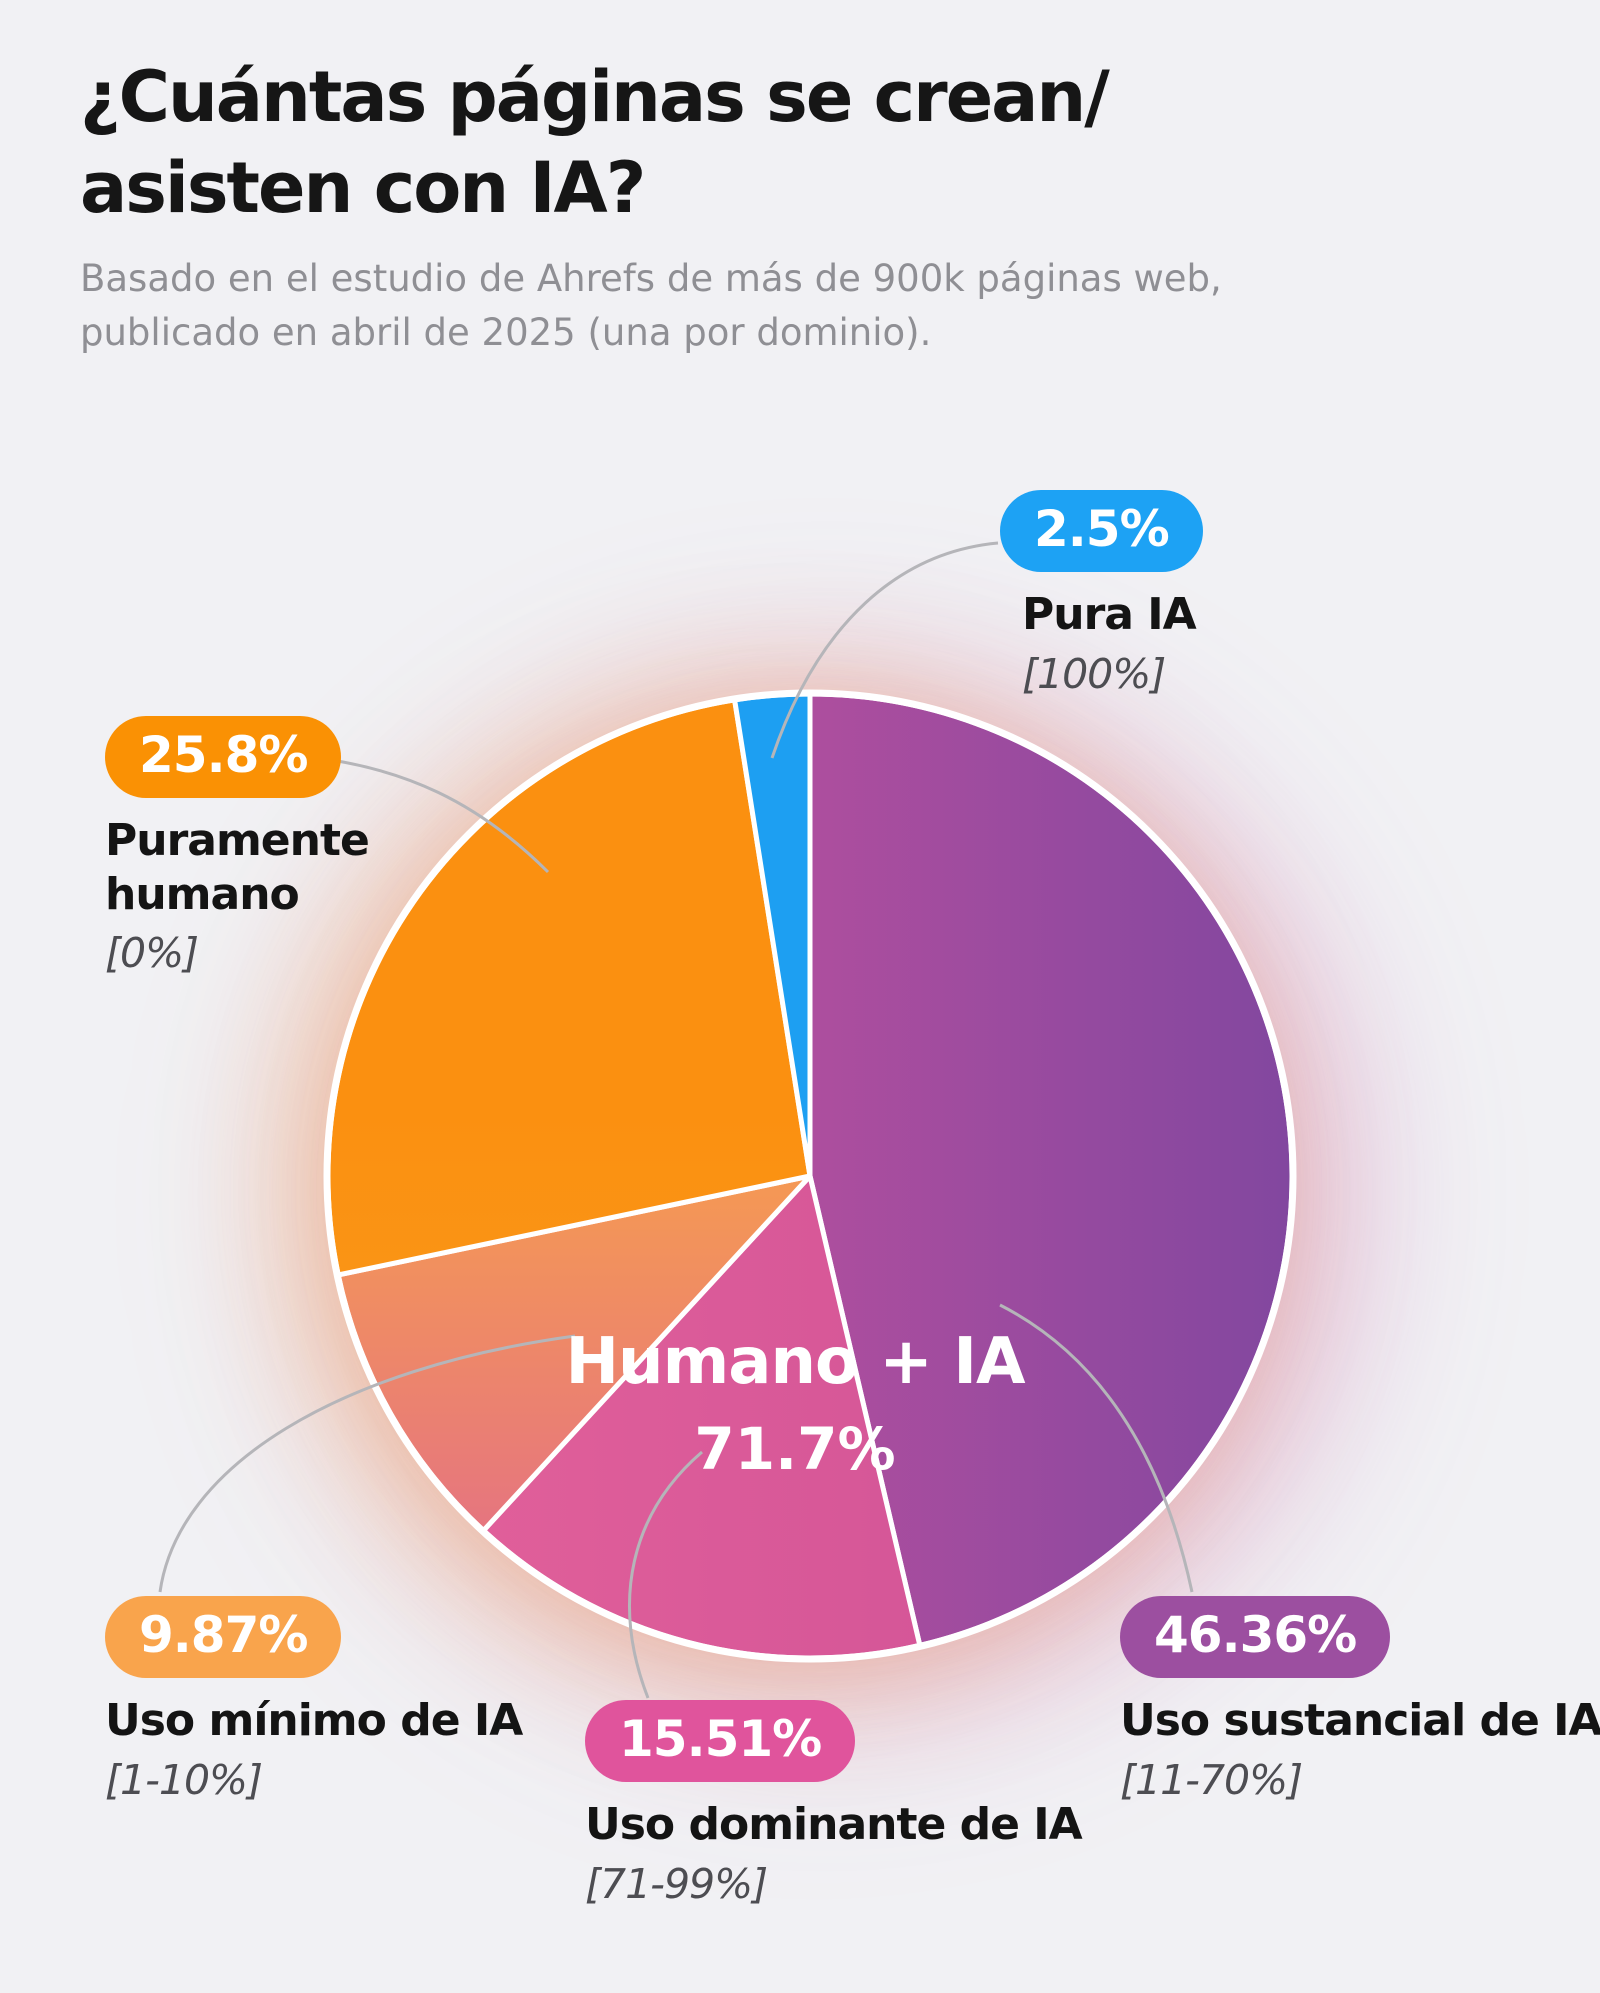 The height and width of the screenshot is (1993, 1600). Describe the element at coordinates (152, 953) in the screenshot. I see `callout-range-purely-human: [0%]` at that location.